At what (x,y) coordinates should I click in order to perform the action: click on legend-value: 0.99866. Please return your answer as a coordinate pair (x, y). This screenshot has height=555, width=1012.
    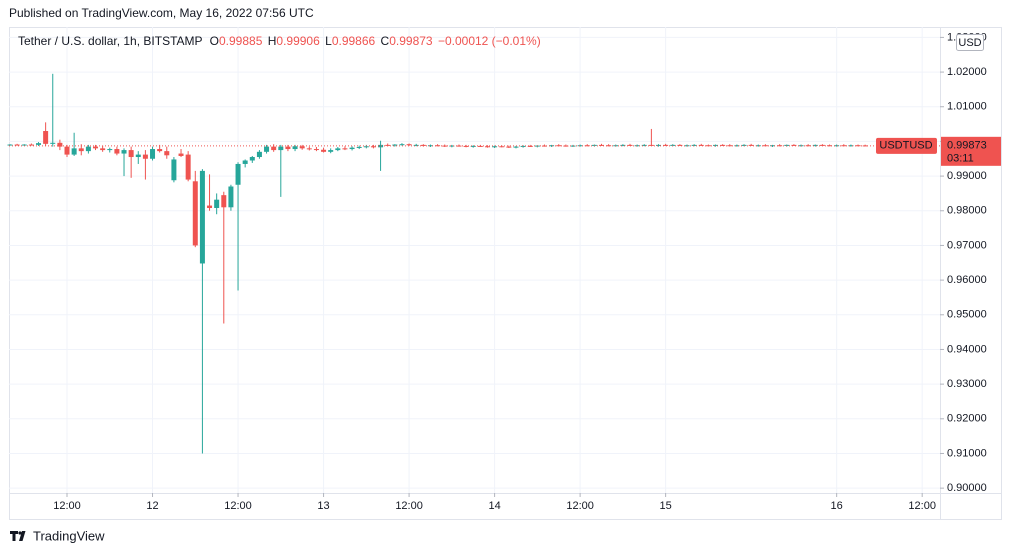
    Looking at the image, I should click on (354, 41).